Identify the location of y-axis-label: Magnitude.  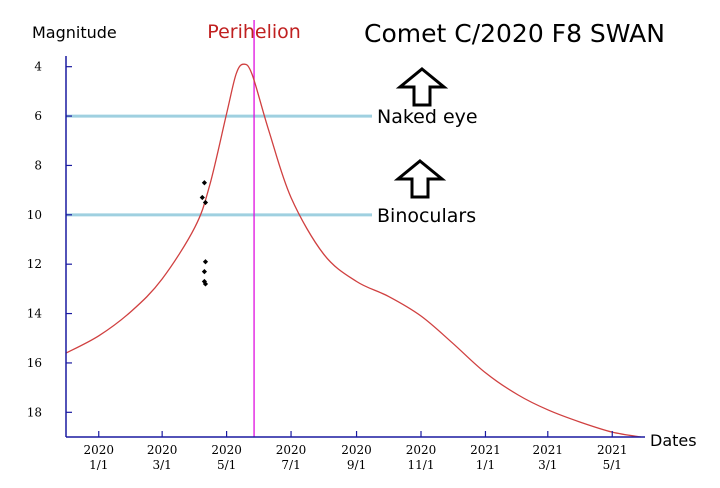
(74, 32).